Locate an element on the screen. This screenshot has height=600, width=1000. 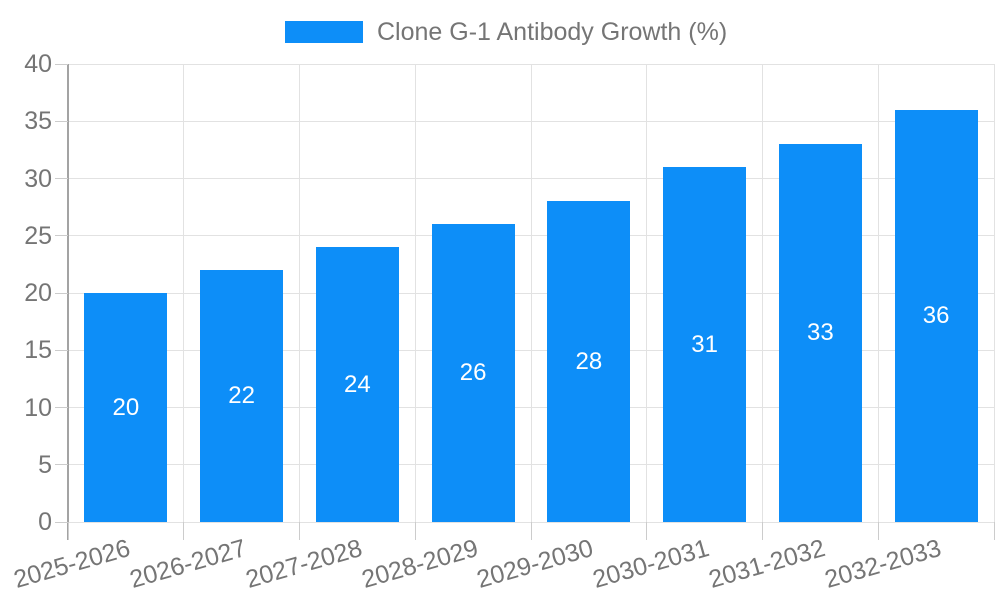
x-axis-tick-label: 2028-2029 is located at coordinates (419, 564).